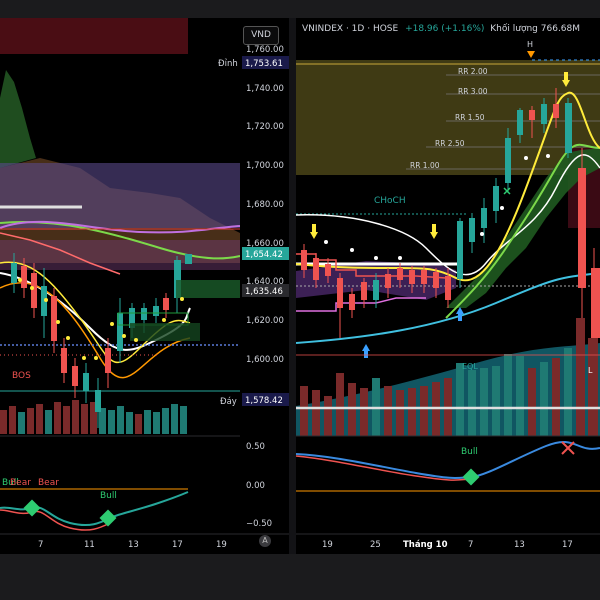  What do you see at coordinates (108, 496) in the screenshot?
I see `osc-bull-label-2: Bull` at bounding box center [108, 496].